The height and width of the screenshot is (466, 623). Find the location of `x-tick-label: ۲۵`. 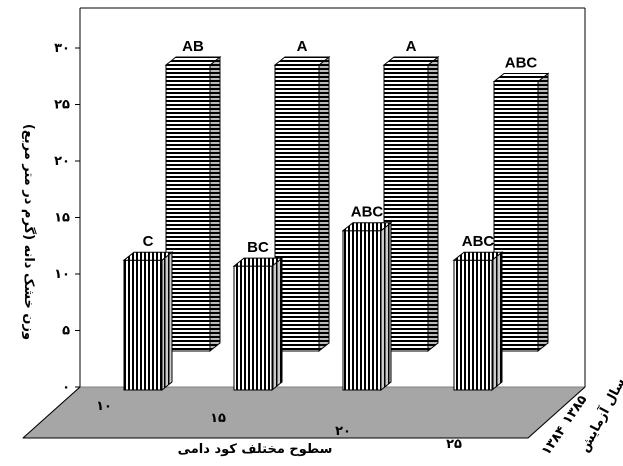

x-tick-label: ۲۵ is located at coordinates (454, 444).